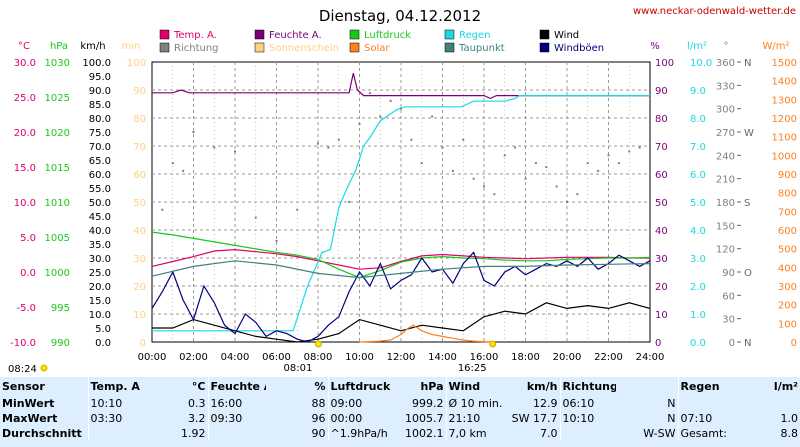 This screenshot has height=447, width=800. What do you see at coordinates (57, 273) in the screenshot?
I see `y-tick-label: 1000` at bounding box center [57, 273].